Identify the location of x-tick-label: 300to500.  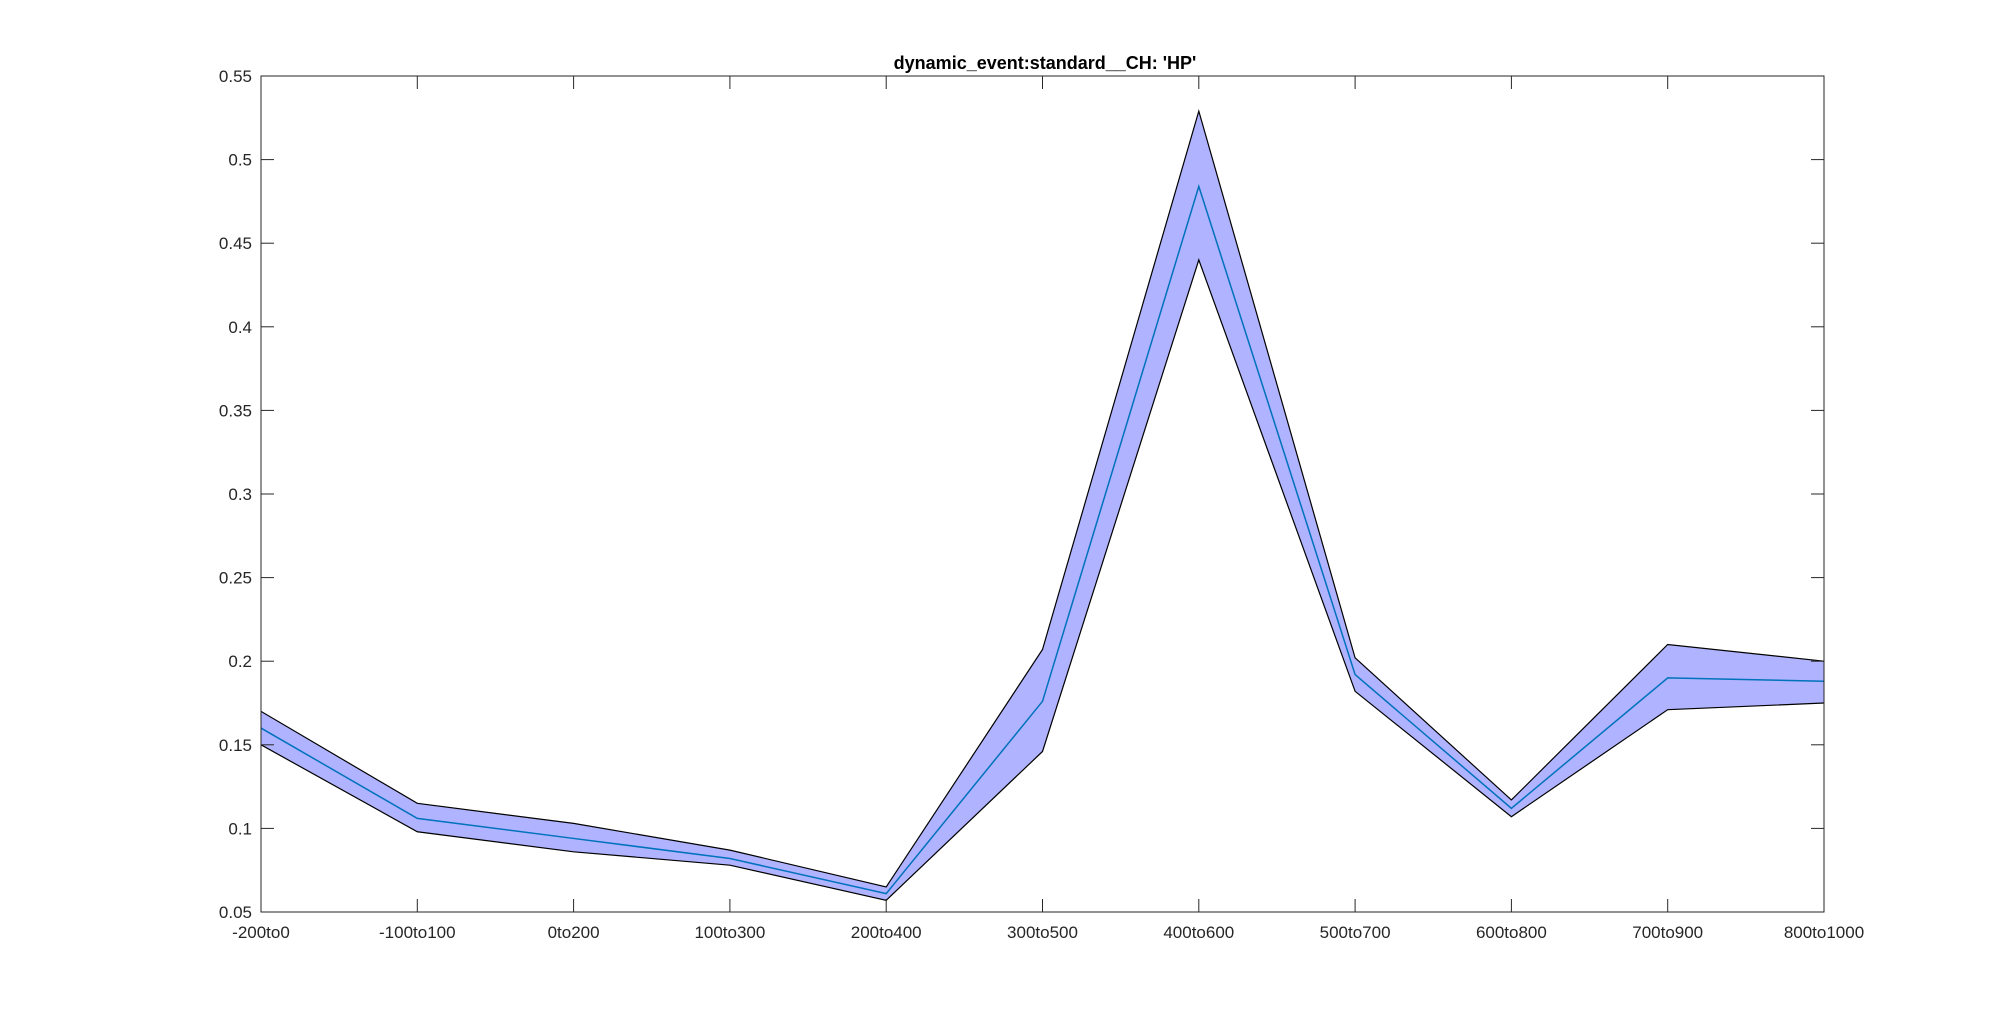
(1042, 932).